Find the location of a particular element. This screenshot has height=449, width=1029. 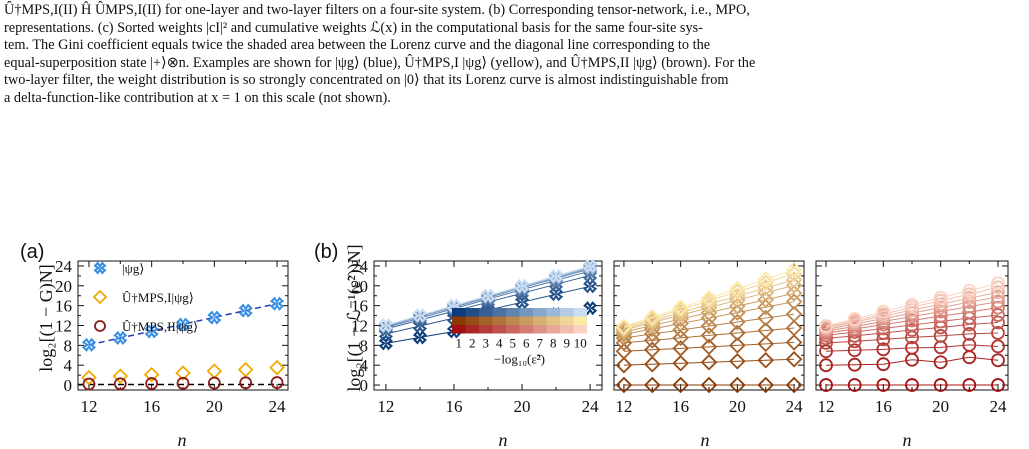

colorbar-tick-label: 5 is located at coordinates (513, 343).